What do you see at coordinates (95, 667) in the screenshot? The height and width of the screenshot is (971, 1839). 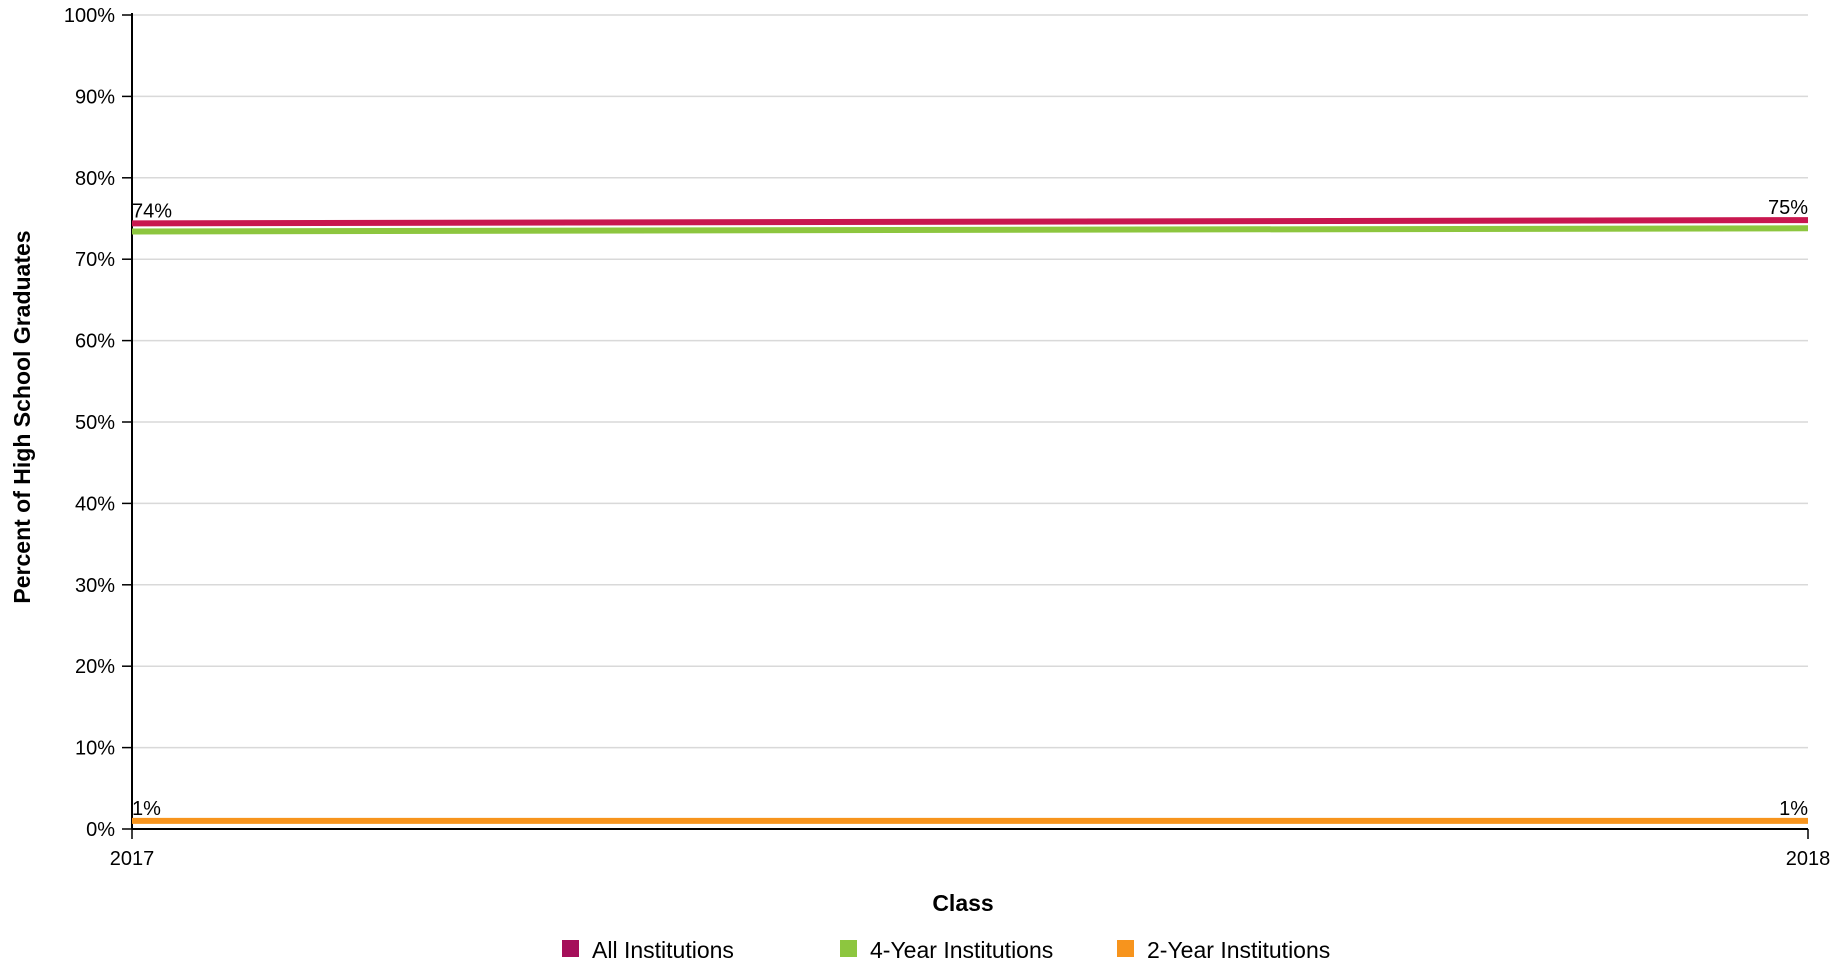 I see `y-tick-label: 20%` at bounding box center [95, 667].